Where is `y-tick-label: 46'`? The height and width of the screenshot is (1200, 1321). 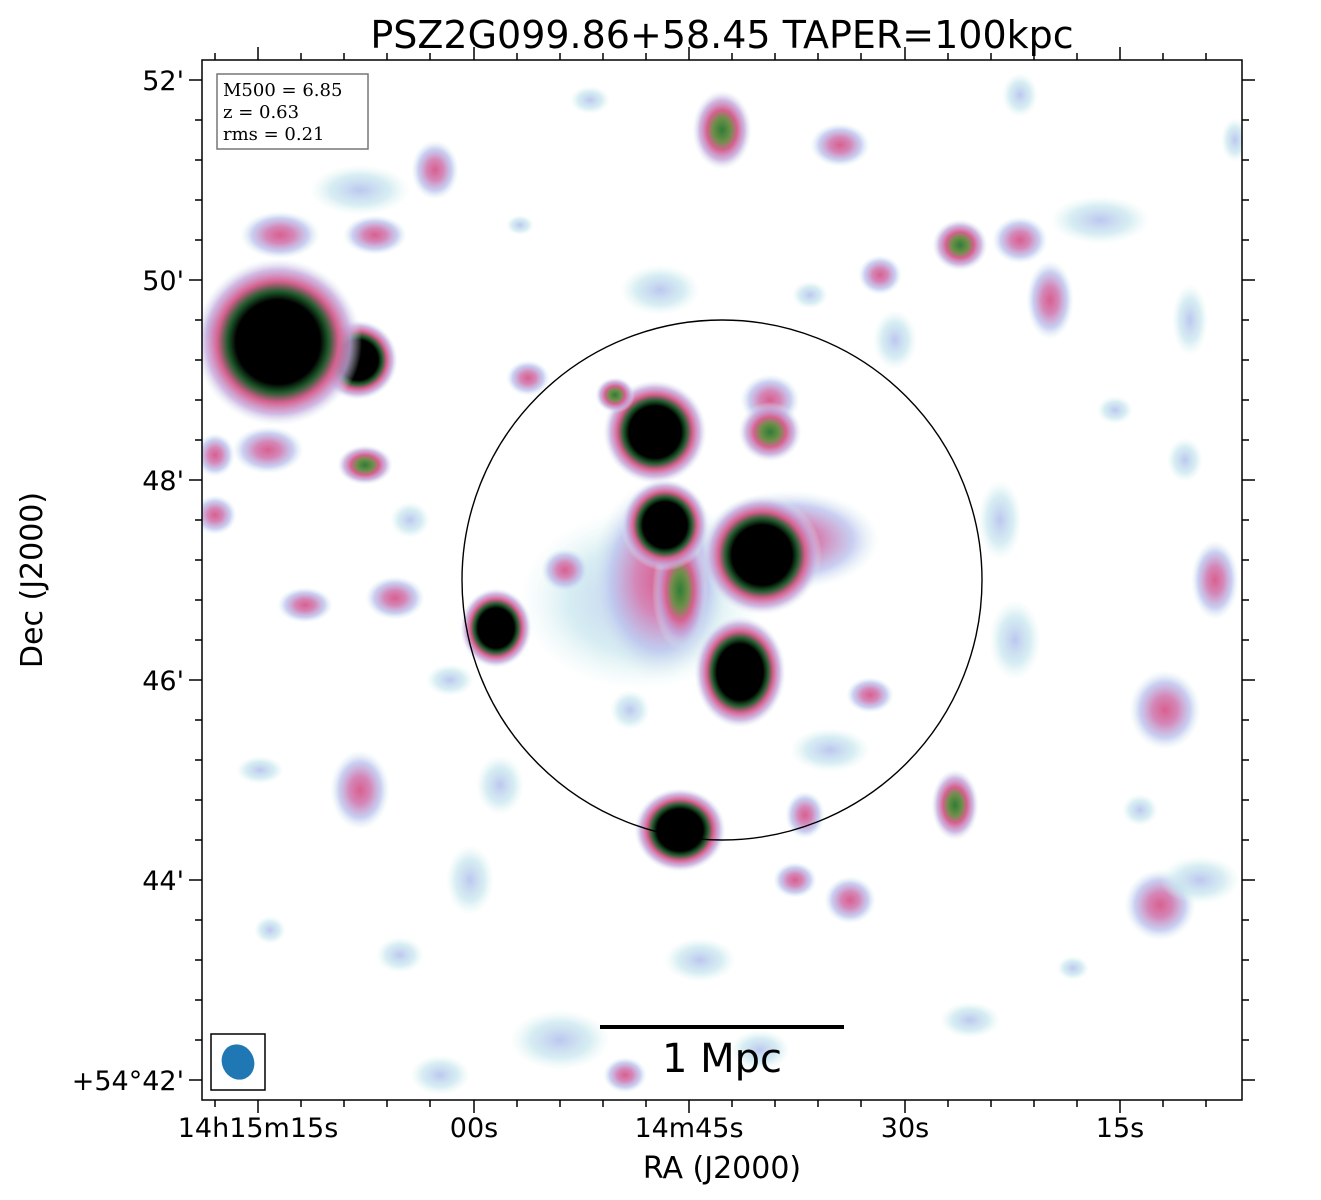 y-tick-label: 46' is located at coordinates (163, 681).